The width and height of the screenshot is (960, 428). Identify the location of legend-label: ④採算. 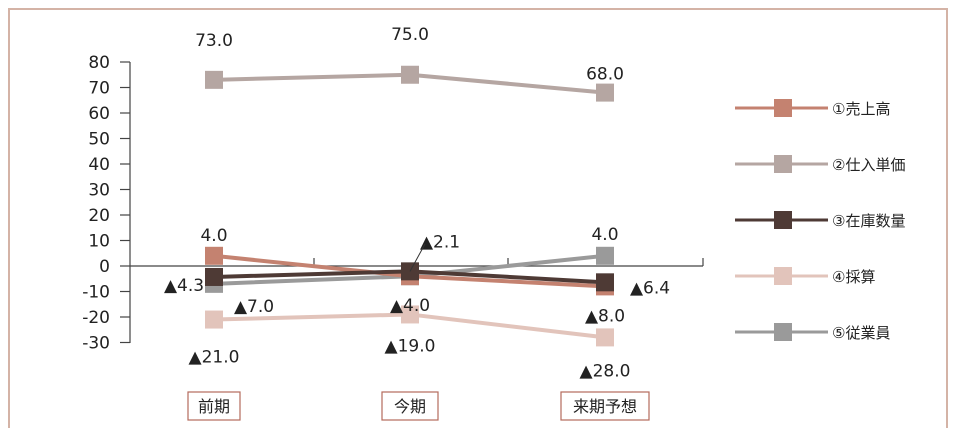
(853, 277).